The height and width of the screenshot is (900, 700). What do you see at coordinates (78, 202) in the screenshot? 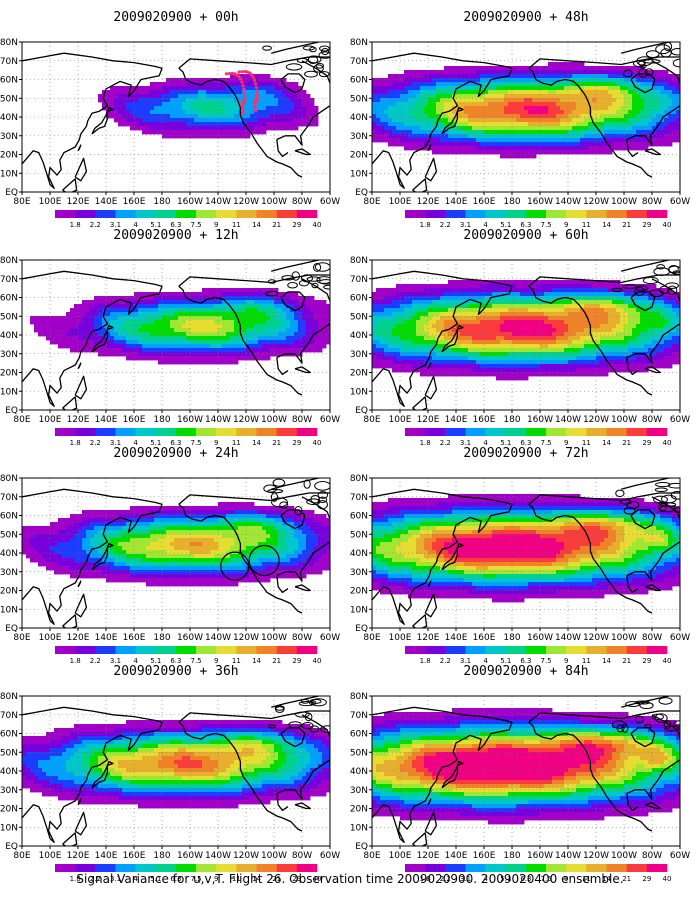
I see `x-tick-label: 120E` at bounding box center [78, 202].